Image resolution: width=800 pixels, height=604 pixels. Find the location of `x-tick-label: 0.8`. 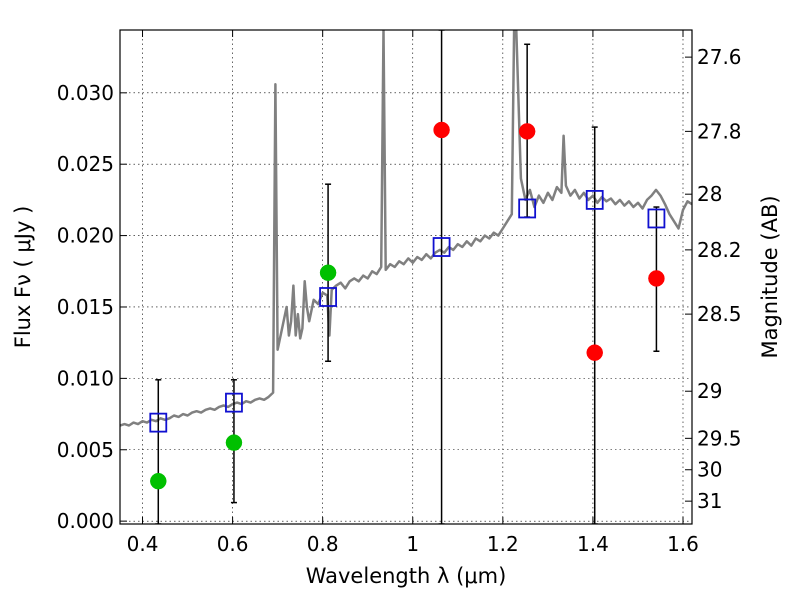

x-tick-label: 0.8 is located at coordinates (323, 544).